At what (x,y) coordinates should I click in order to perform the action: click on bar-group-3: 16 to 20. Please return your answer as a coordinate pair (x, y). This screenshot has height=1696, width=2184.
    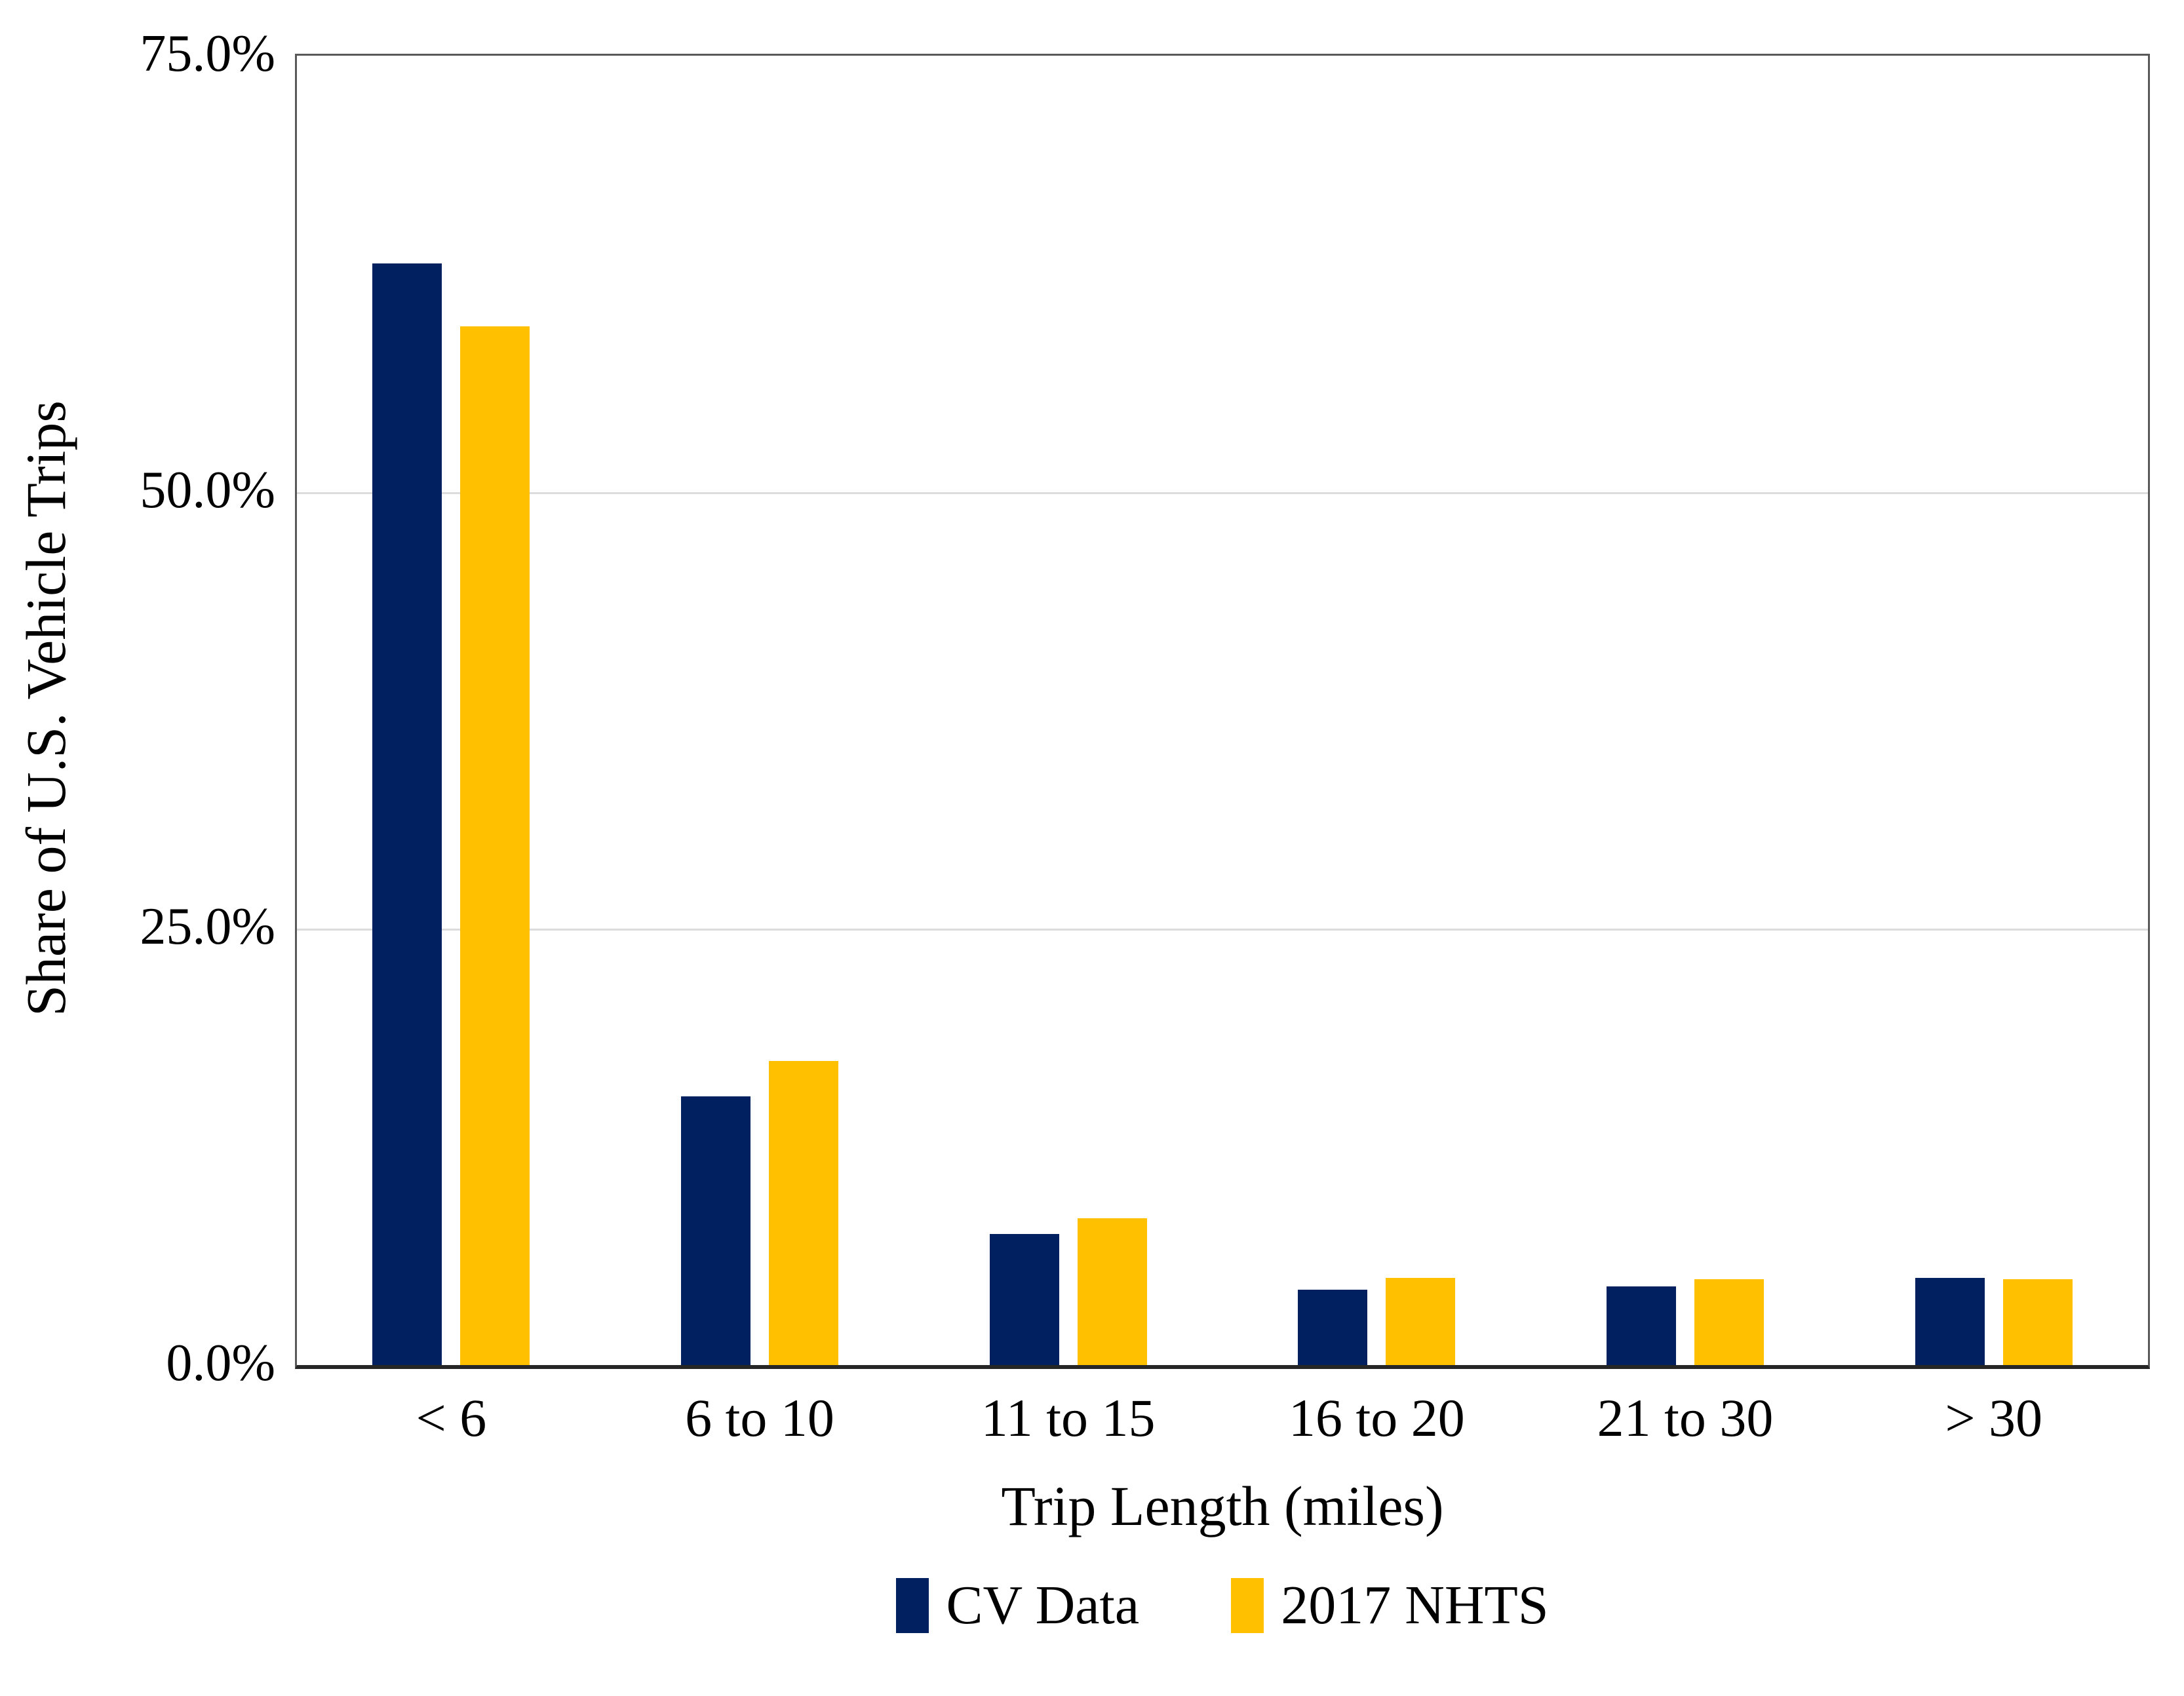
    Looking at the image, I should click on (1376, 752).